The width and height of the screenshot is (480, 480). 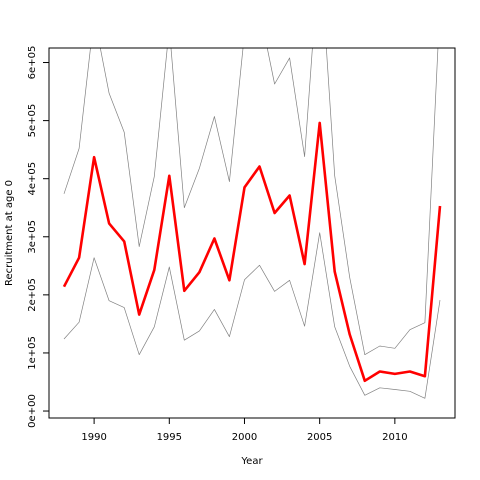 I want to click on y-tick-label: 4e+05, so click(x=32, y=179).